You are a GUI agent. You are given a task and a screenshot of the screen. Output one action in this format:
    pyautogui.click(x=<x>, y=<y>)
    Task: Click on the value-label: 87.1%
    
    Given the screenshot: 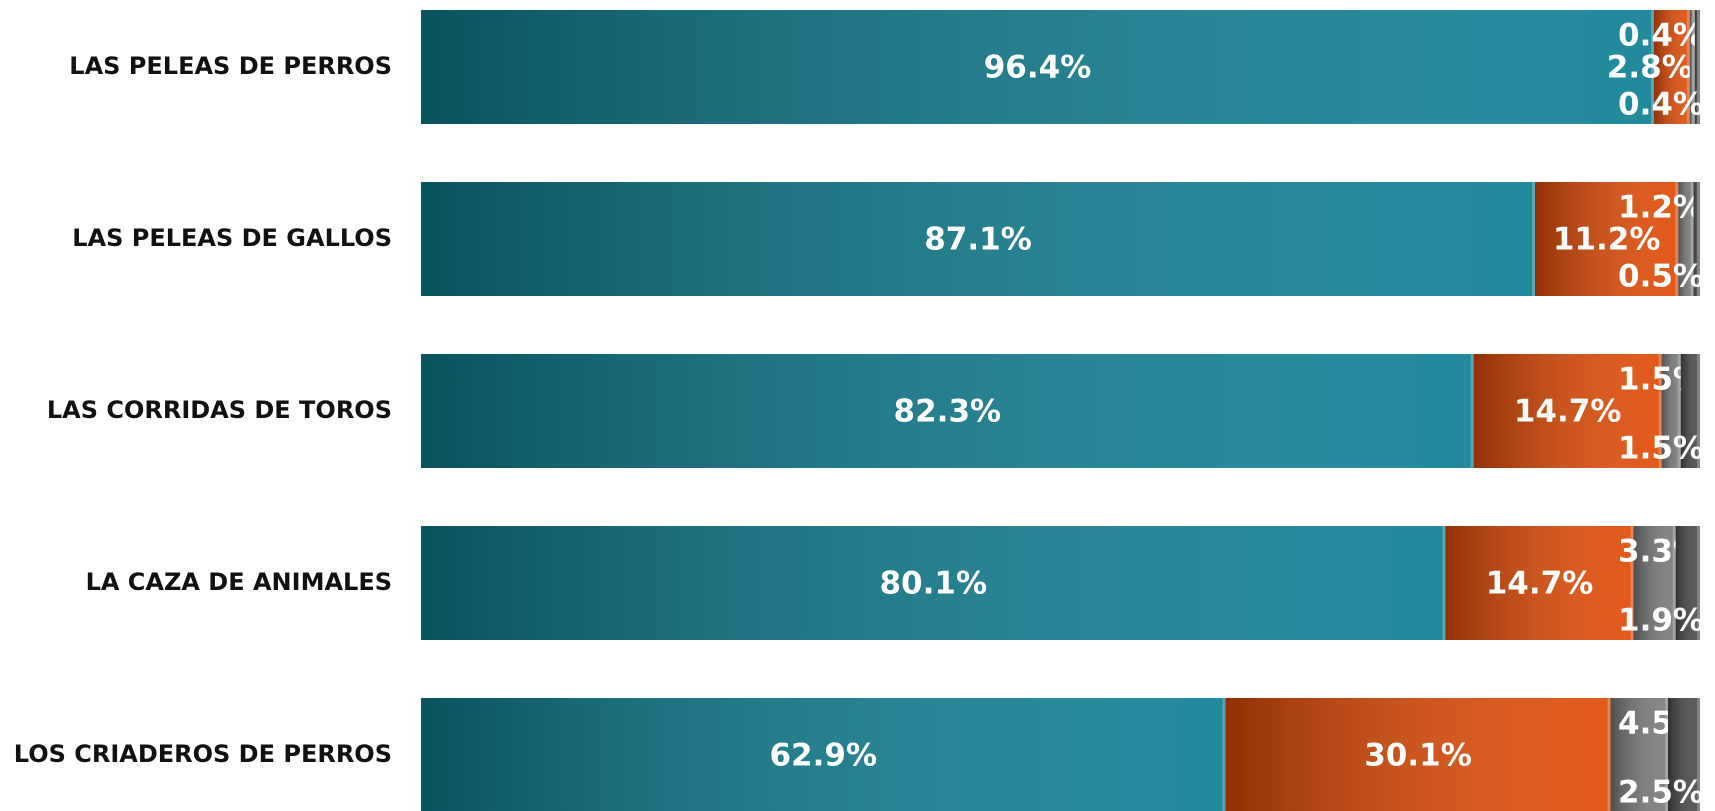 What is the action you would take?
    pyautogui.click(x=978, y=240)
    